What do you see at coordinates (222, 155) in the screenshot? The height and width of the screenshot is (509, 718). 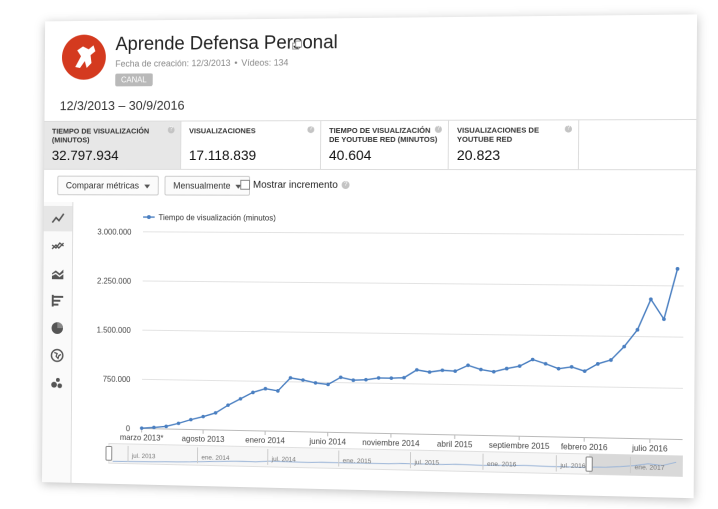 I see `metric-value: 17.118.839` at bounding box center [222, 155].